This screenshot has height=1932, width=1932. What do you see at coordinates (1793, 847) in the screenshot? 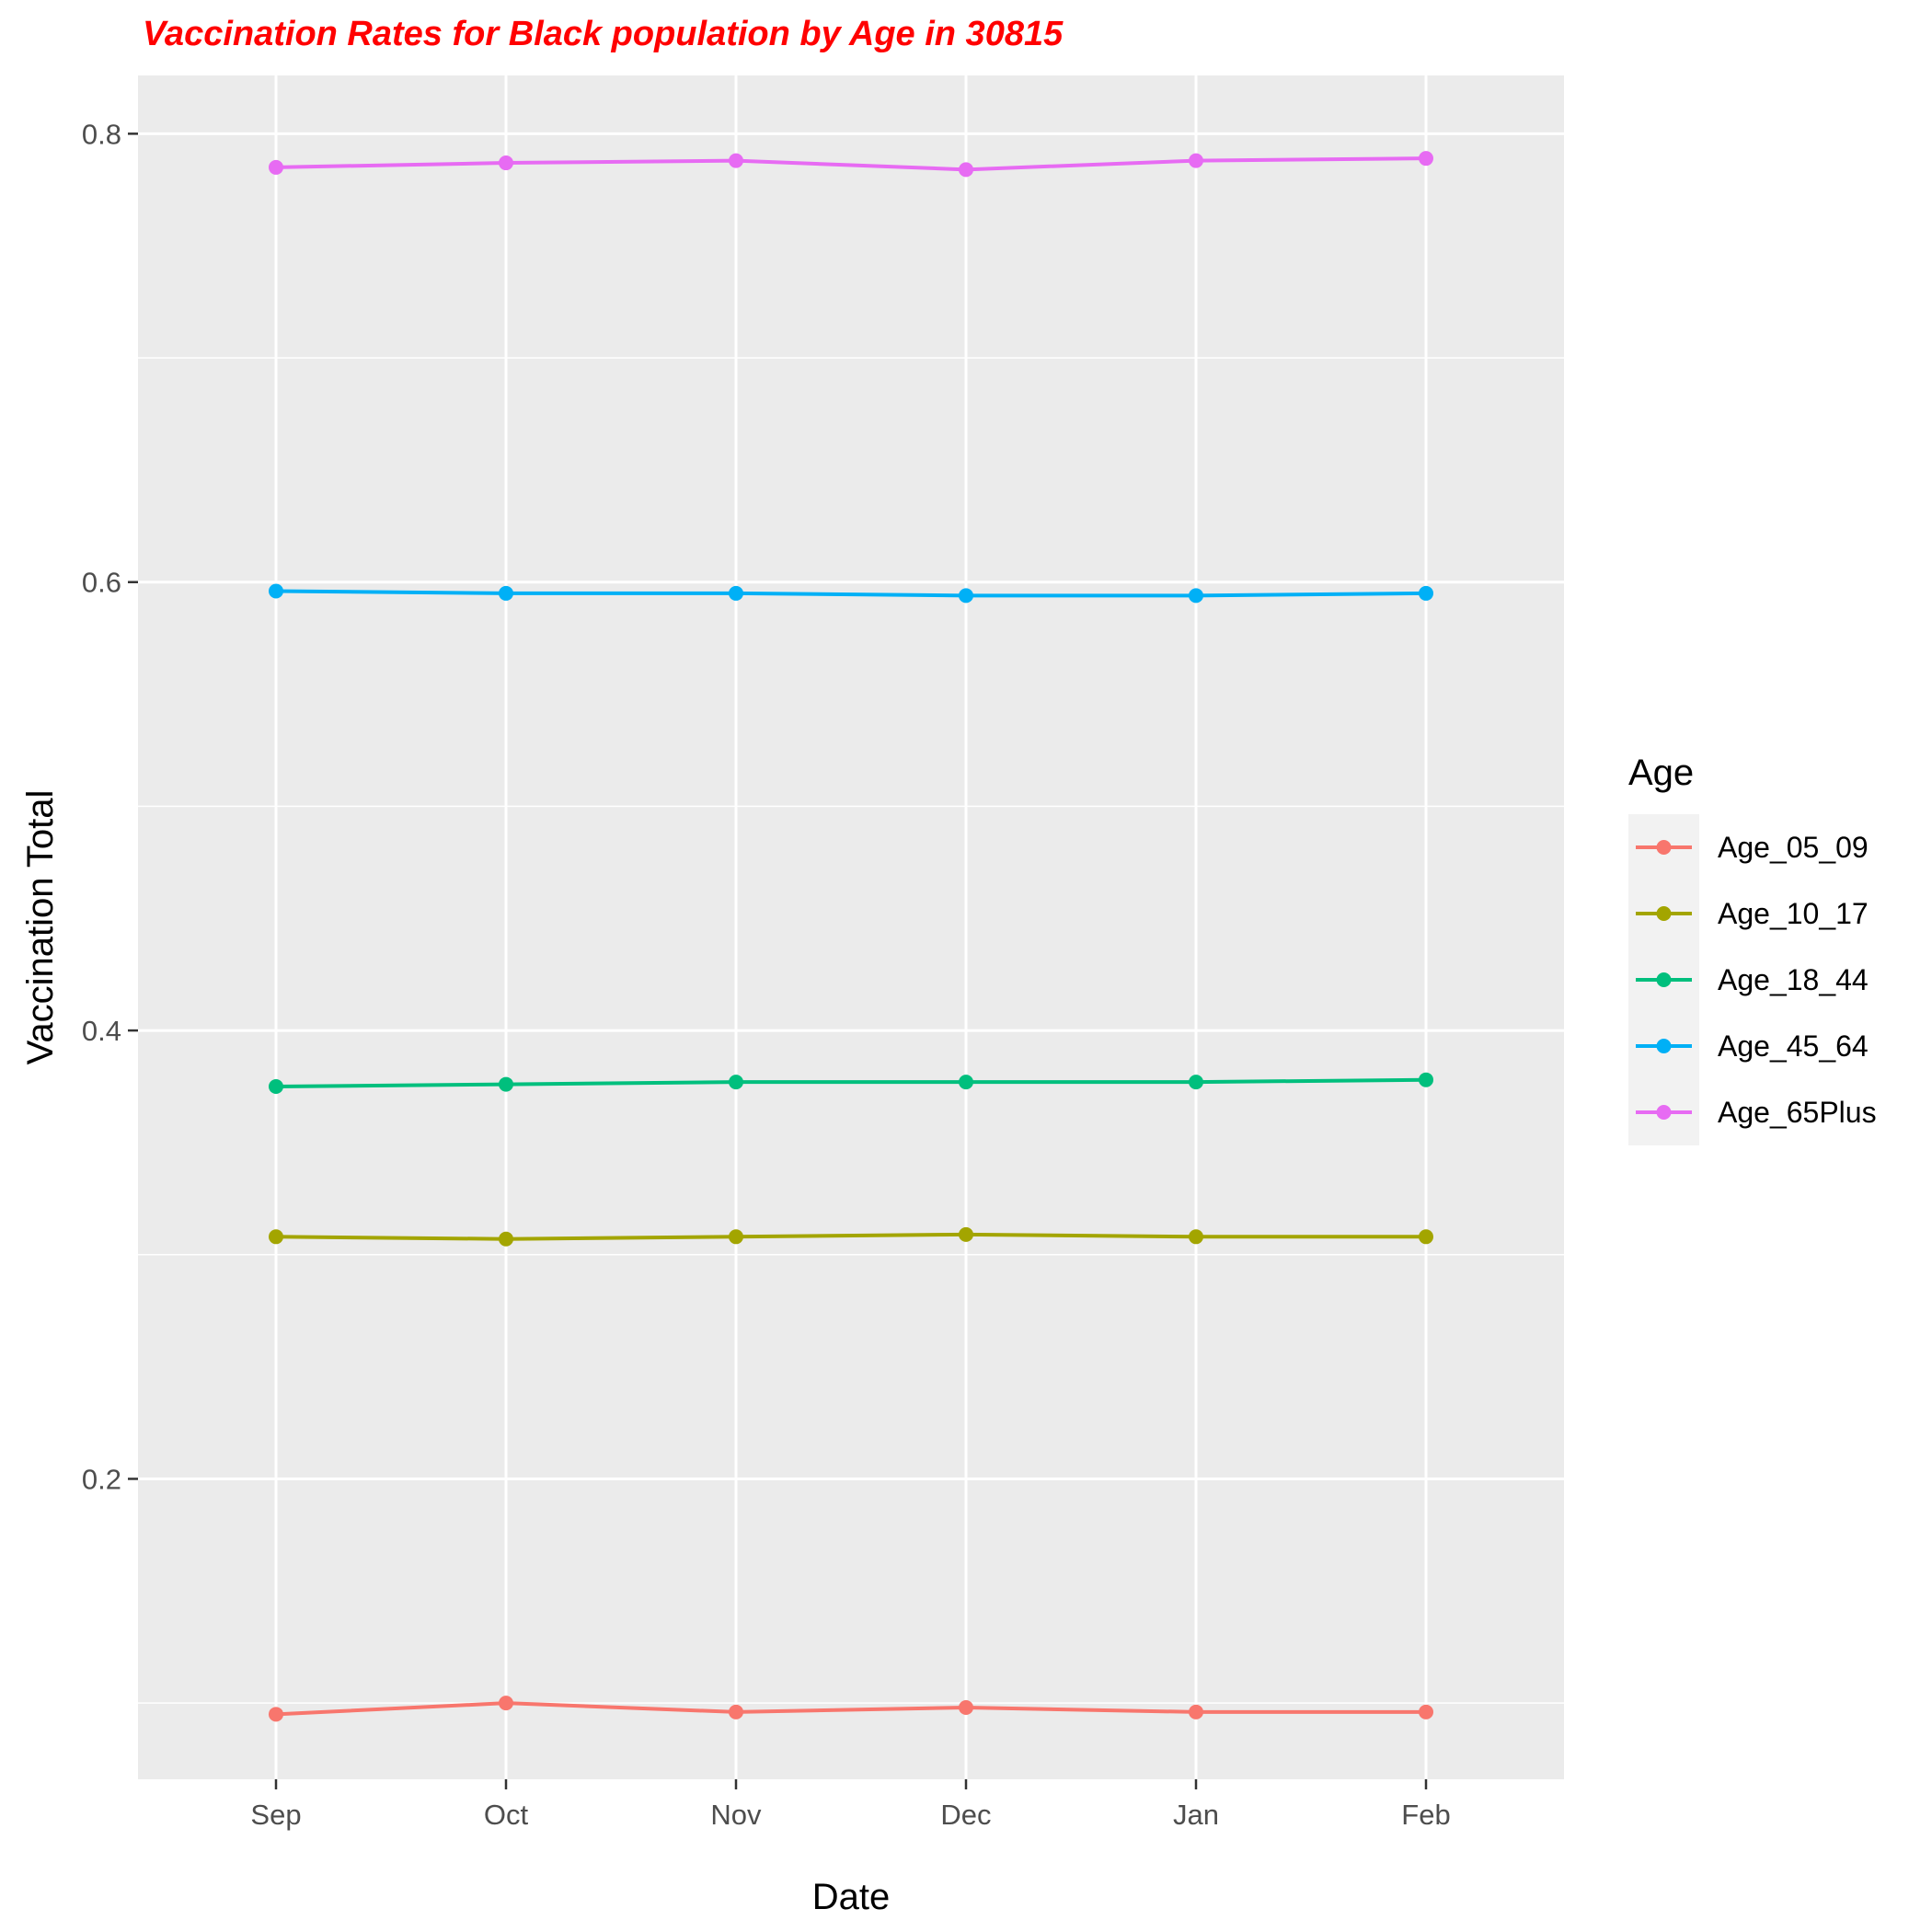
I see `legend-label: Age_05_09` at bounding box center [1793, 847].